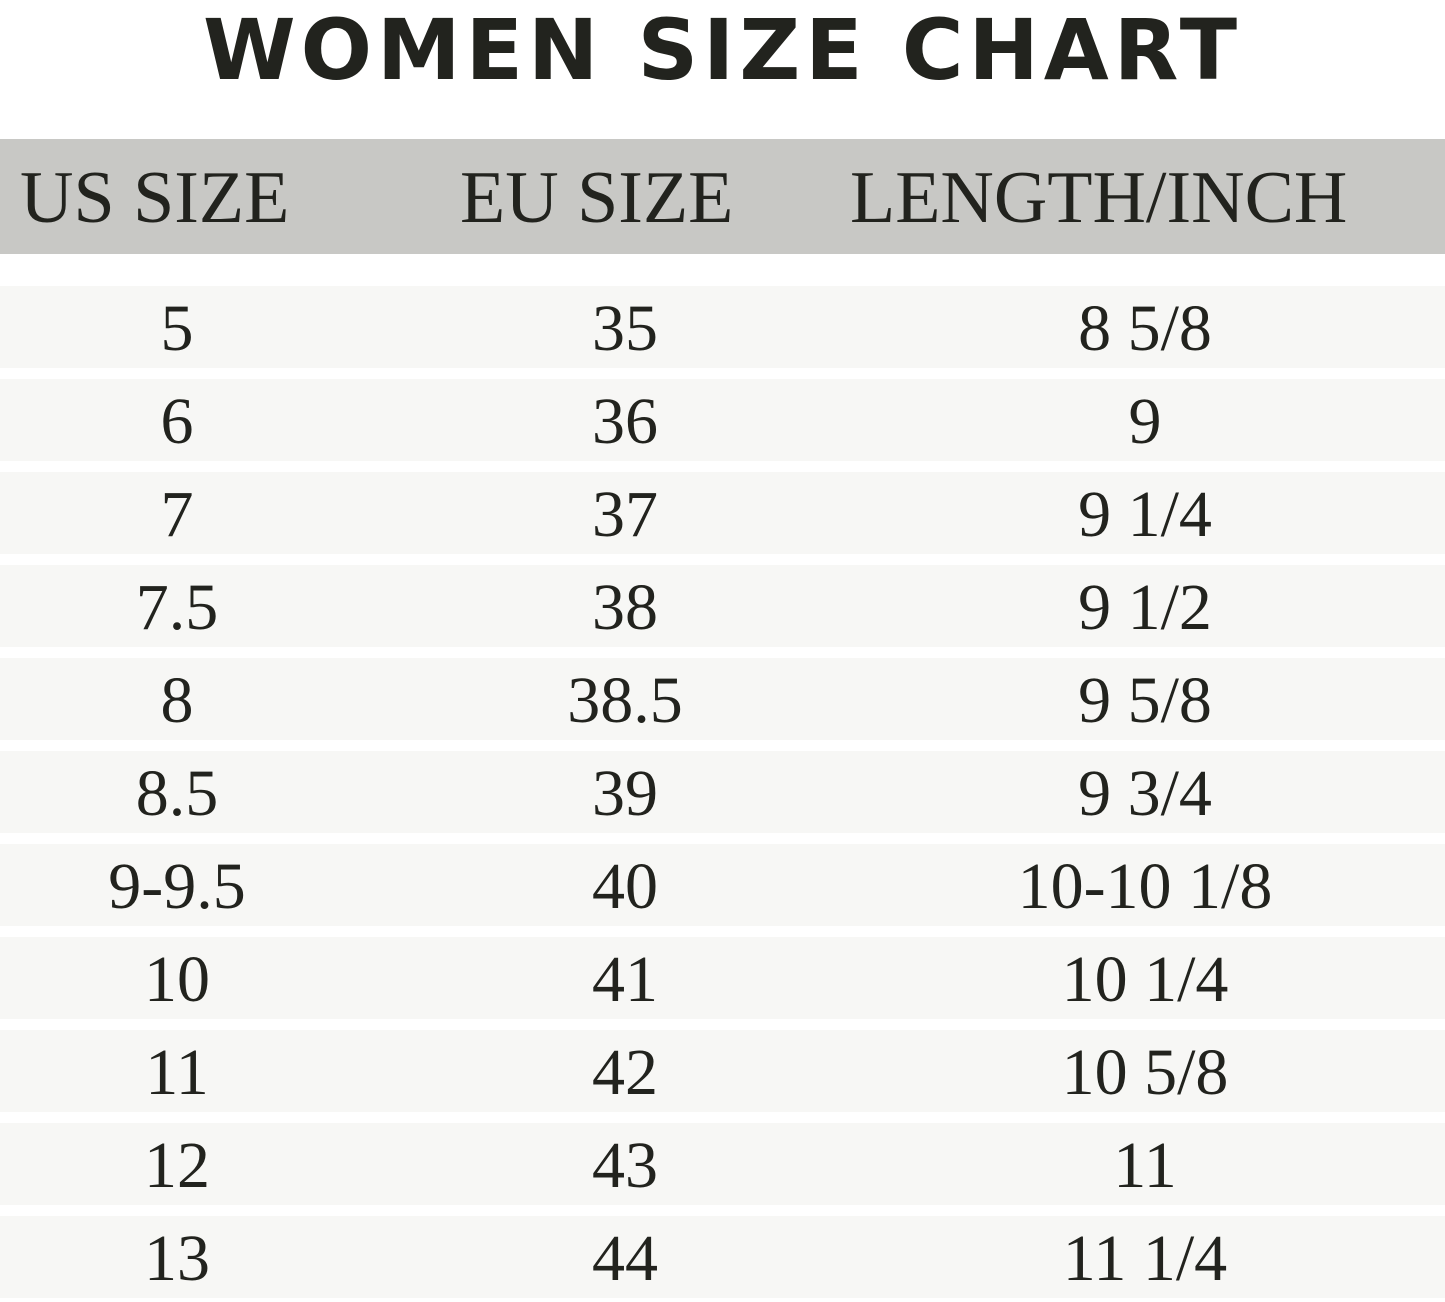 The width and height of the screenshot is (1445, 1302). What do you see at coordinates (1099, 198) in the screenshot?
I see `column-header-length-inch: LENGTH/INCH` at bounding box center [1099, 198].